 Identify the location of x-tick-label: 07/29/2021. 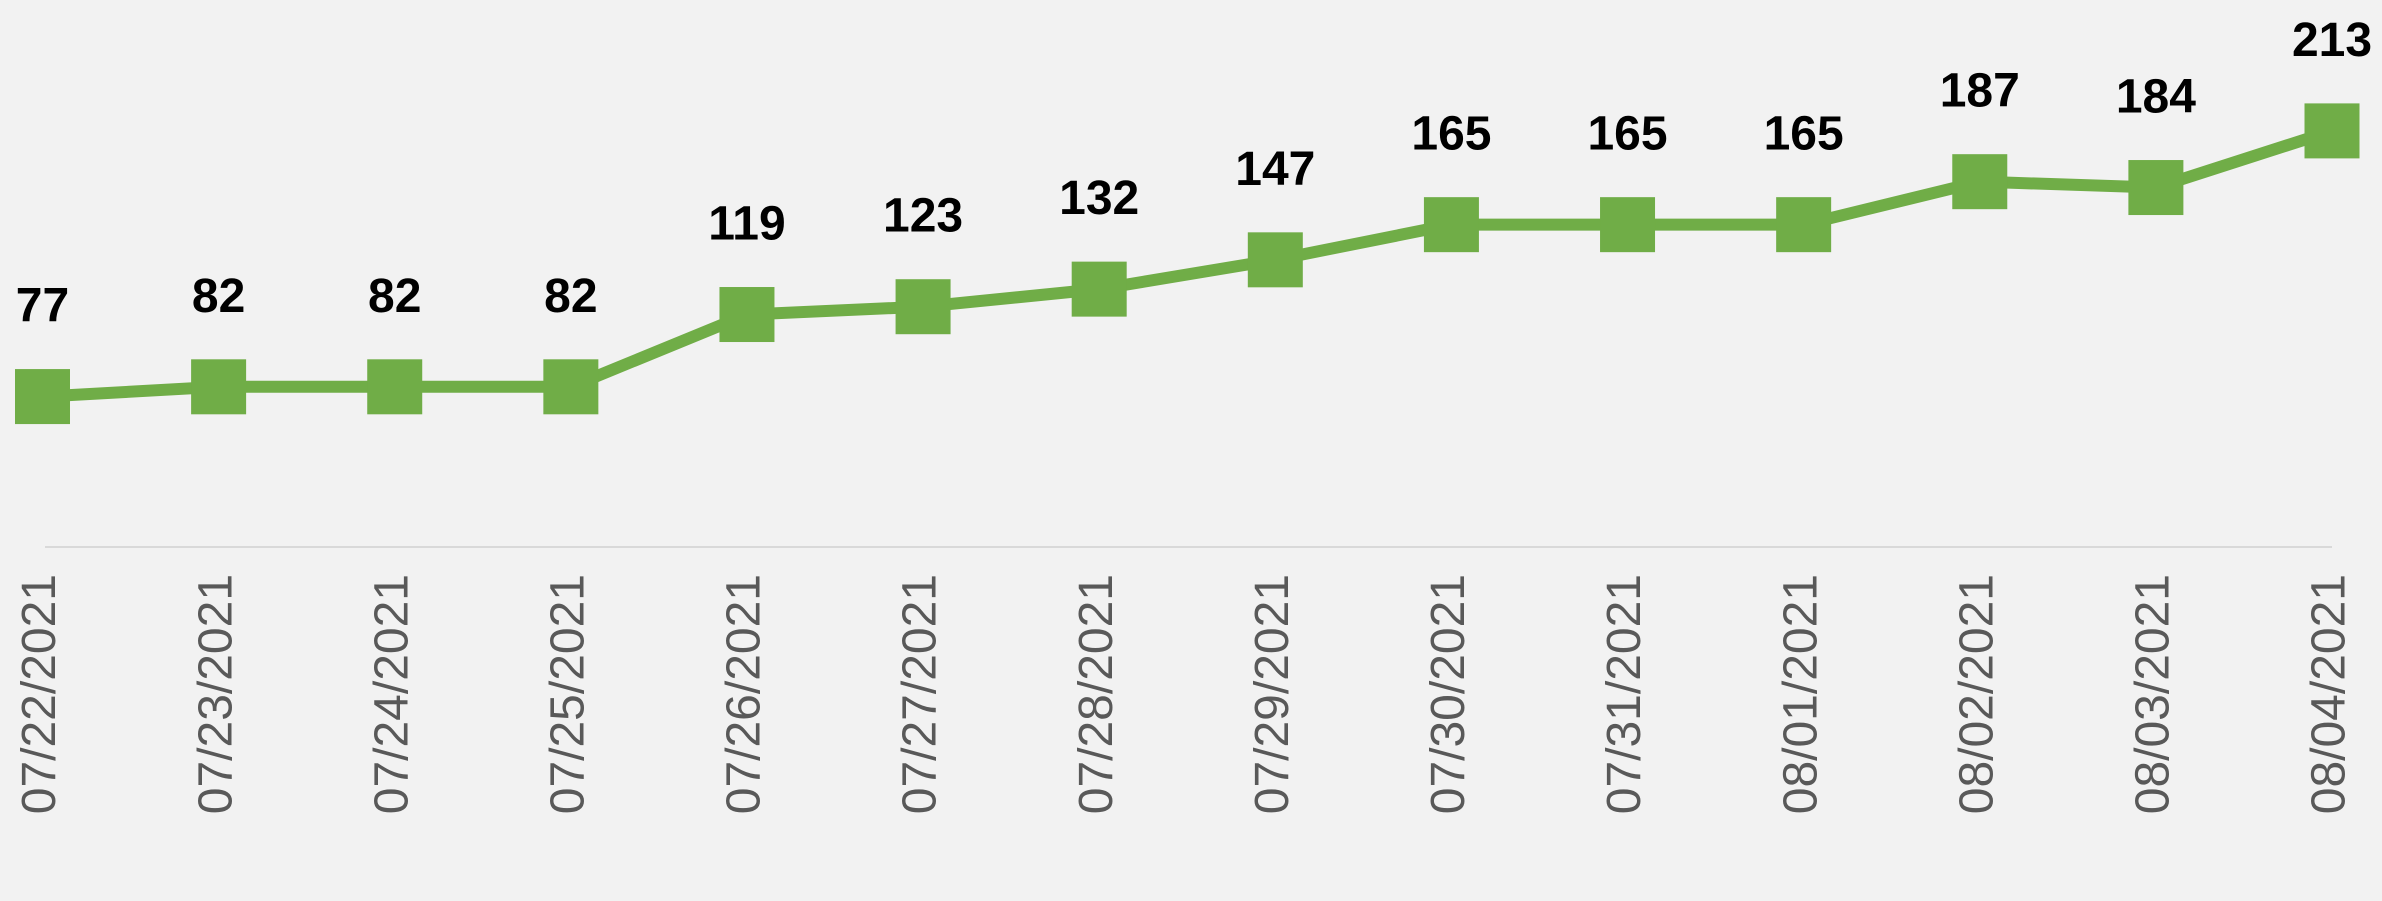
(1272, 694).